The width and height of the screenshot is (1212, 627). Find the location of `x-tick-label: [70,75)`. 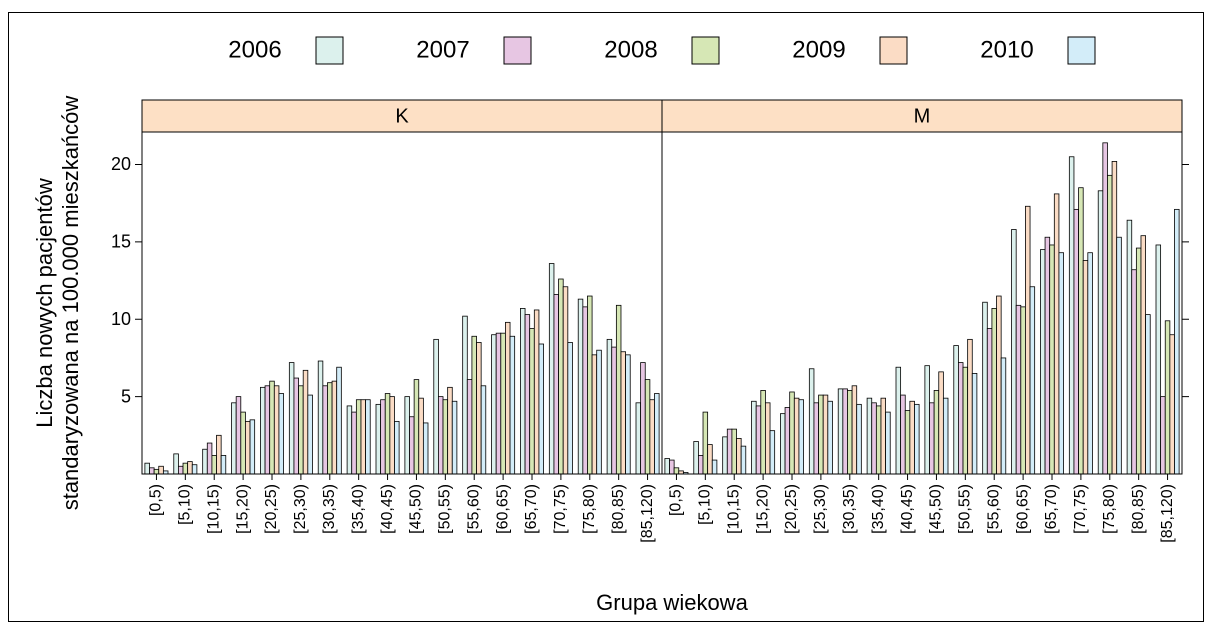

x-tick-label: [70,75) is located at coordinates (1080, 509).